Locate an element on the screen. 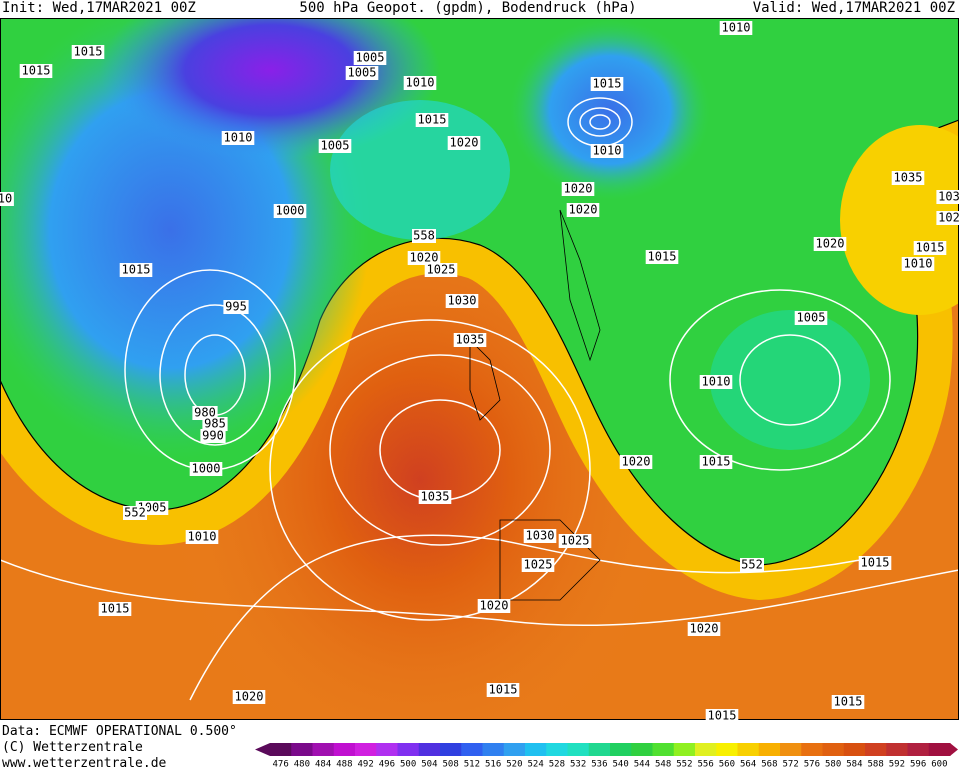 The width and height of the screenshot is (959, 770). colorbar-label: 500 is located at coordinates (408, 765).